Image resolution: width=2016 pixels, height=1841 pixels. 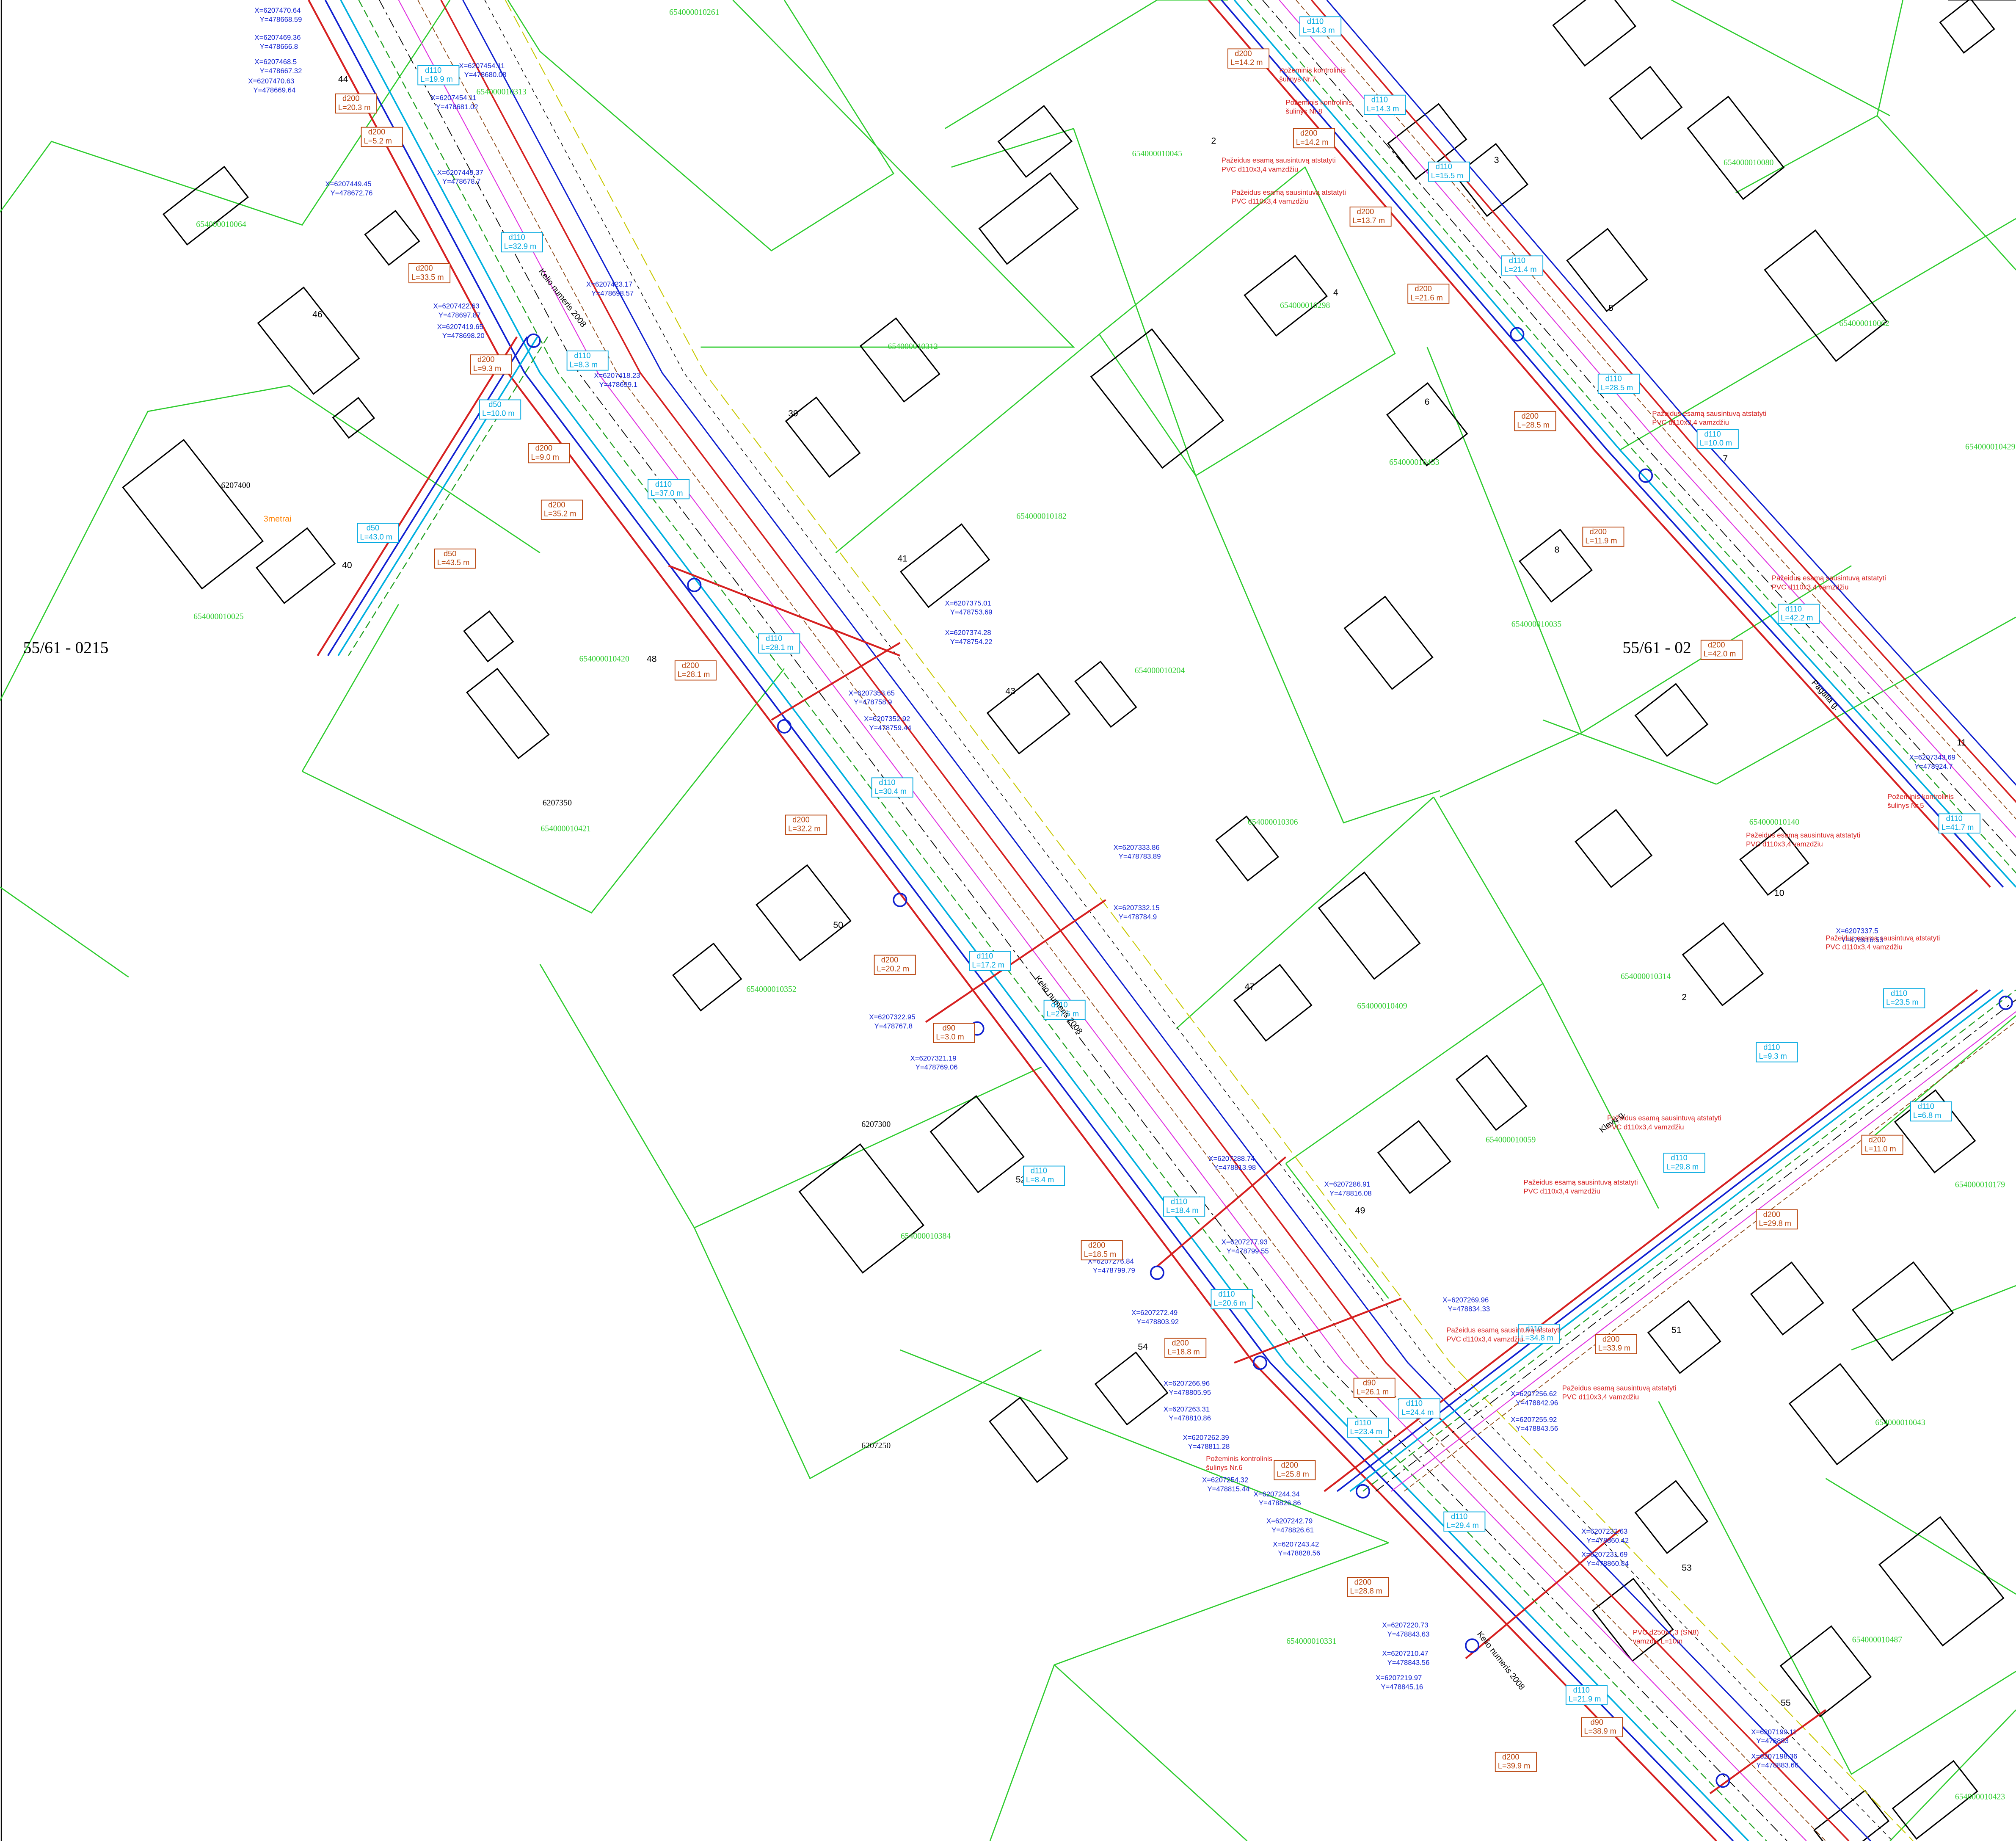 I want to click on coordinate-x: X=6207449.45, so click(x=348, y=184).